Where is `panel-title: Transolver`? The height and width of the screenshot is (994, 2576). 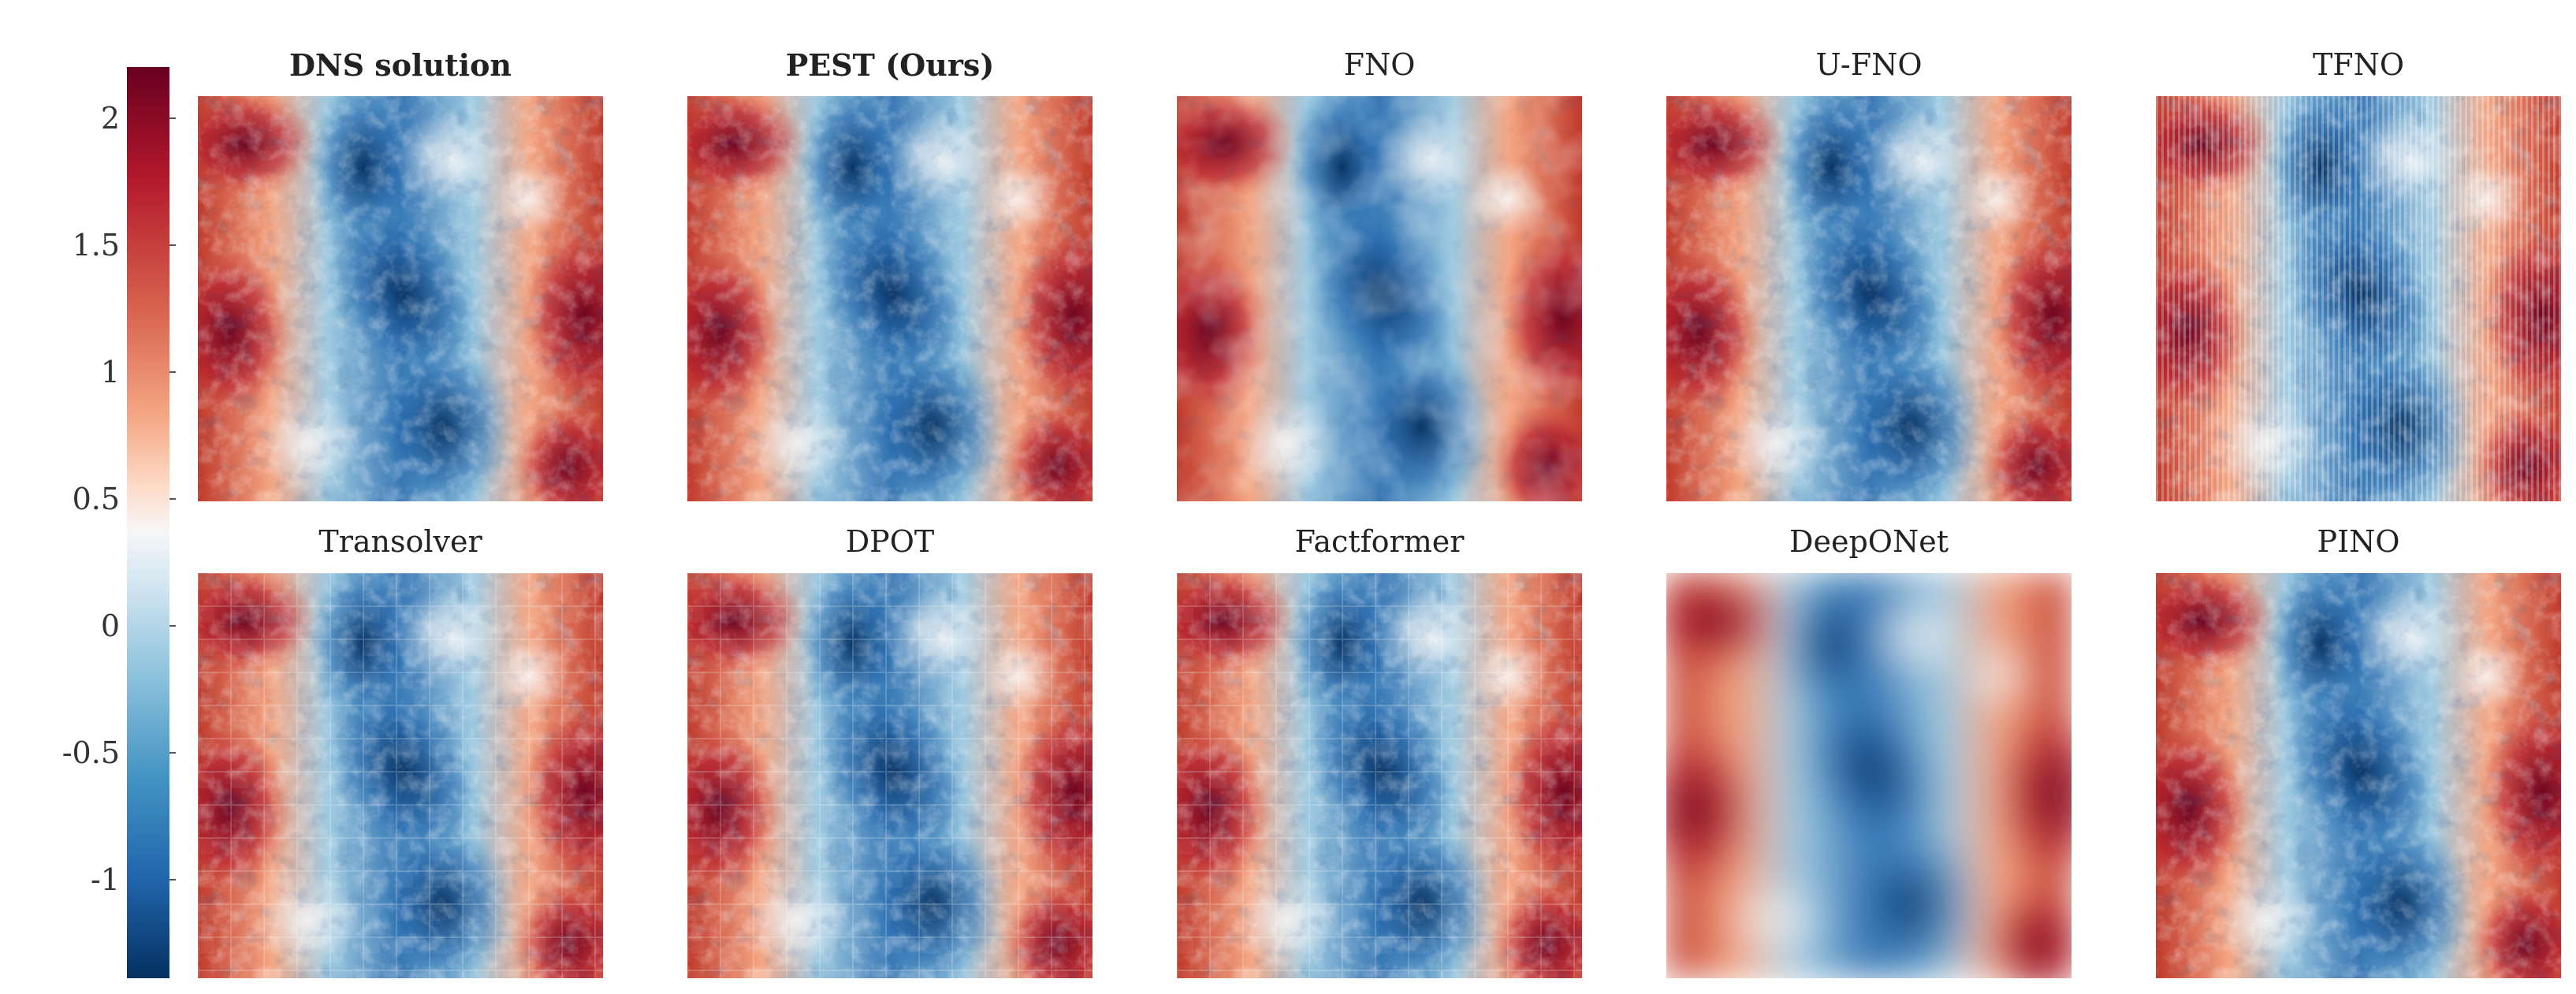
panel-title: Transolver is located at coordinates (400, 541).